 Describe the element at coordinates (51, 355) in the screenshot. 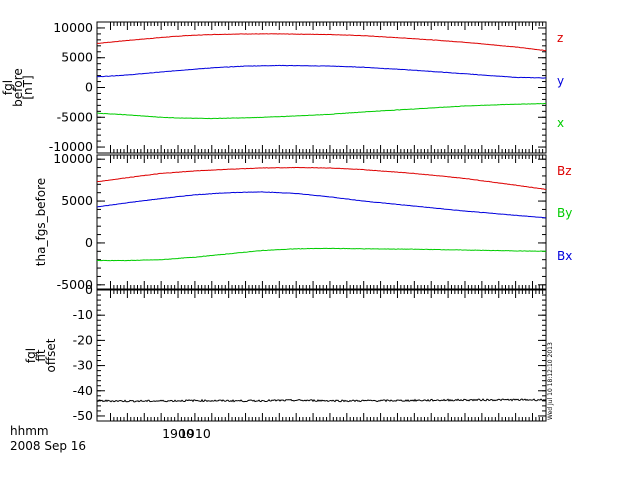

I see `y-axis-label: offset` at that location.